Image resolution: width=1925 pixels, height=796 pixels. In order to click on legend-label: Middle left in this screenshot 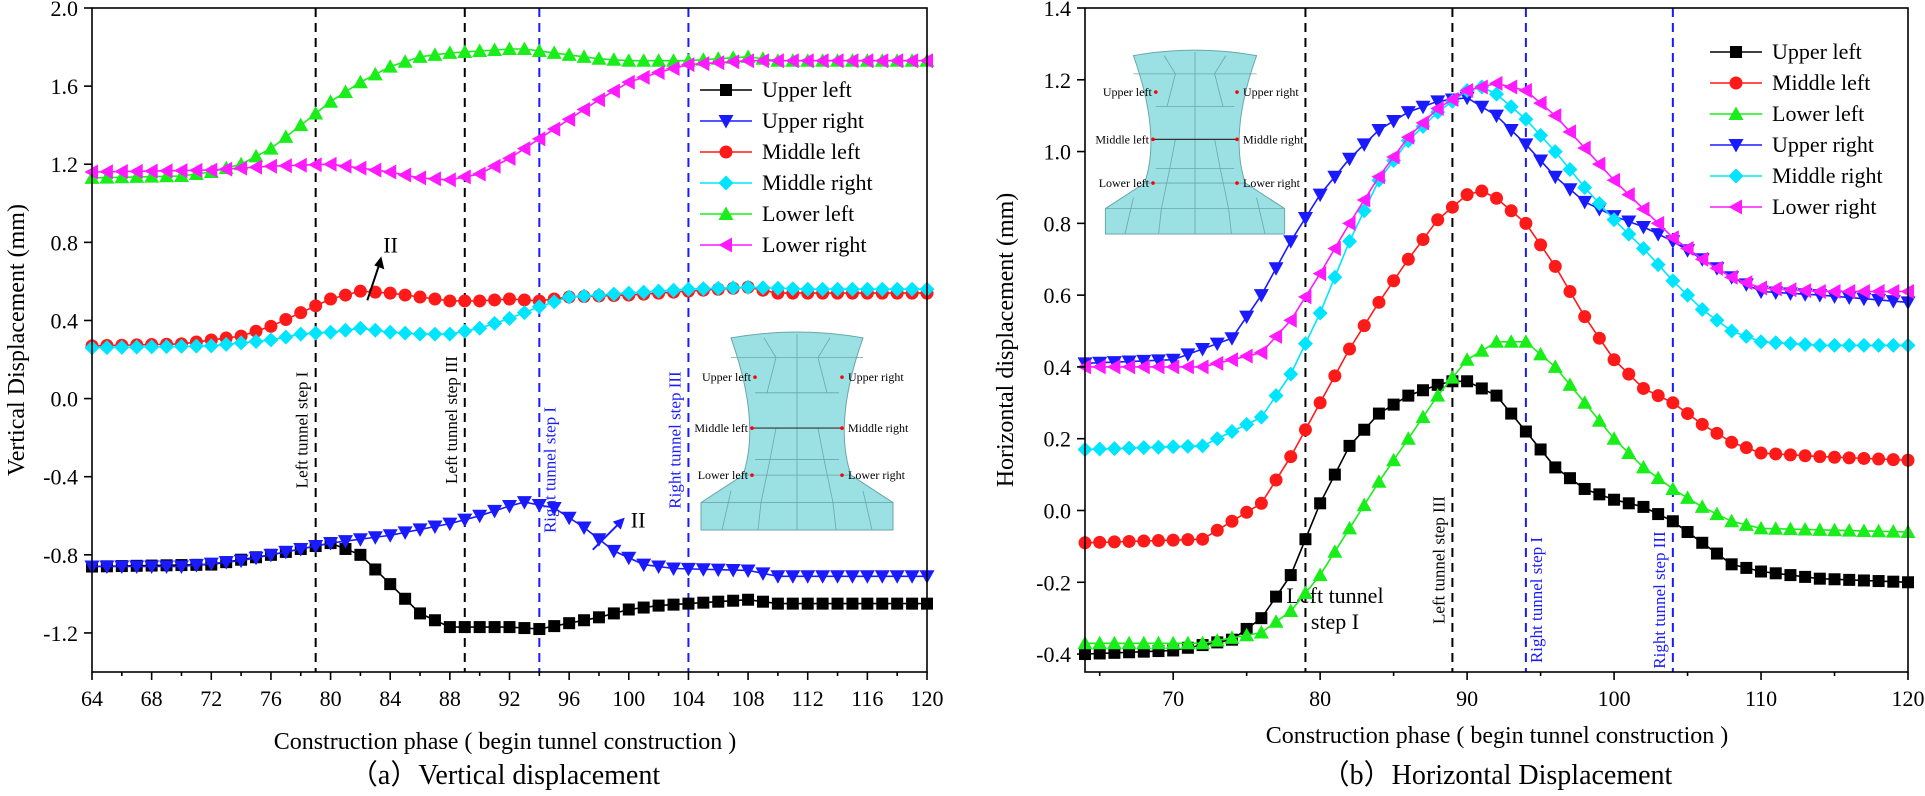, I will do `click(811, 151)`.